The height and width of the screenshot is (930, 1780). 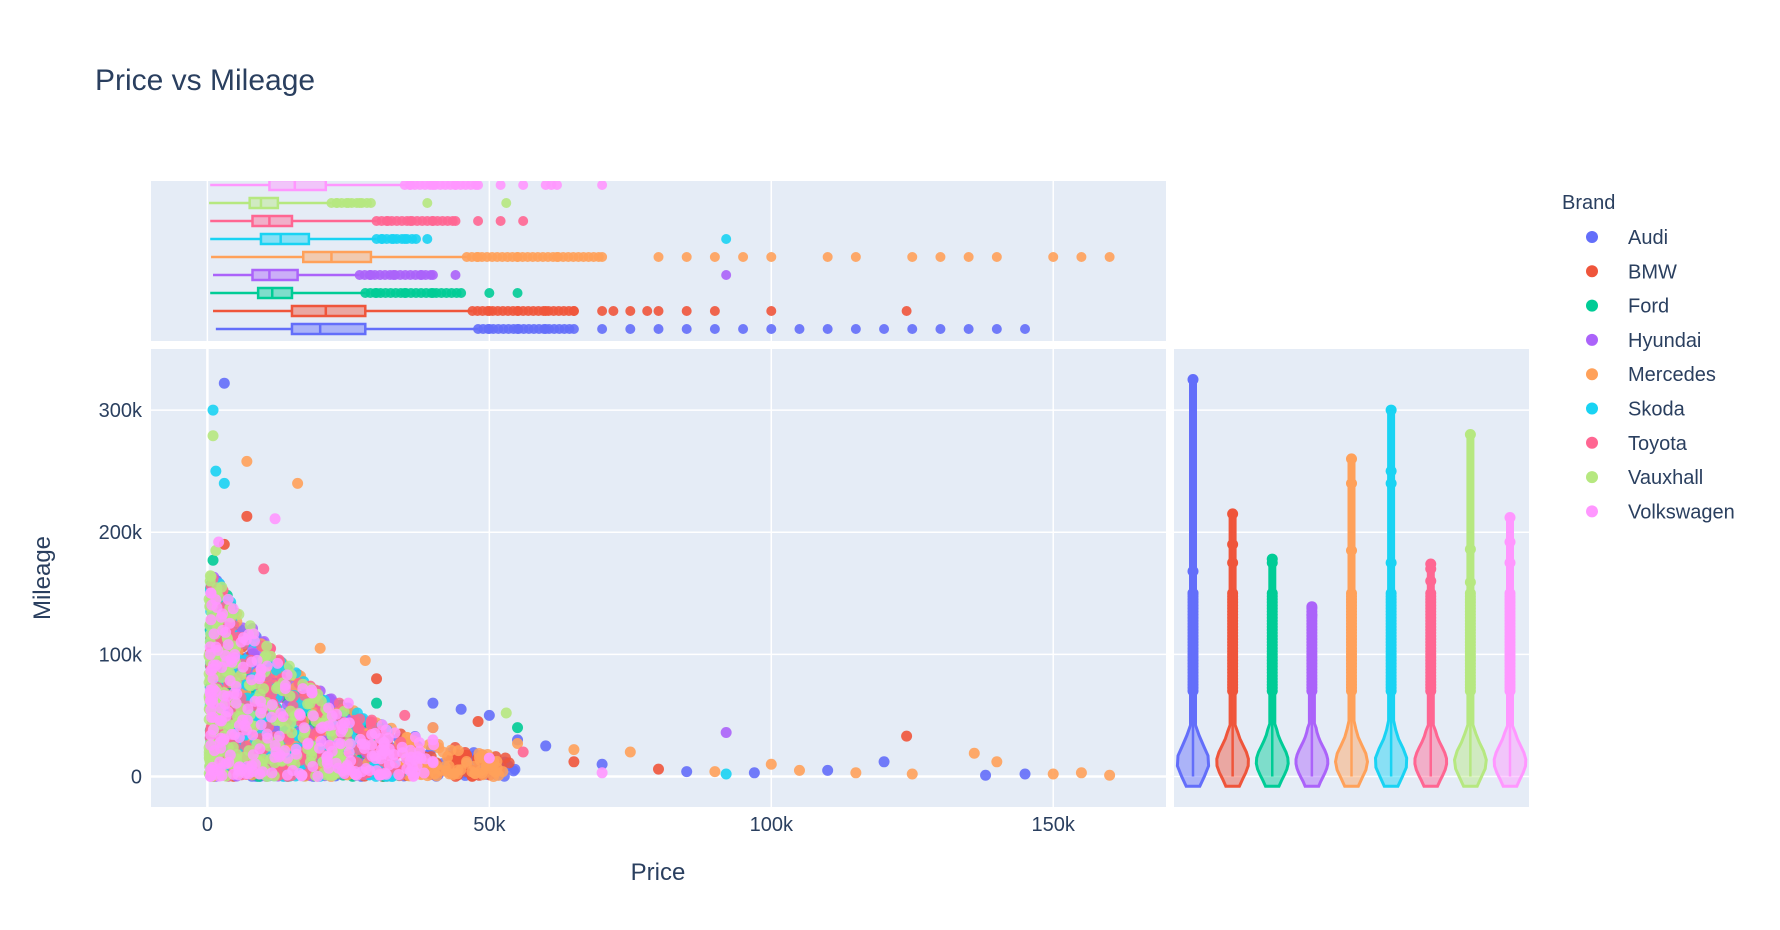 What do you see at coordinates (1351, 620) in the screenshot?
I see `violin-mercedes` at bounding box center [1351, 620].